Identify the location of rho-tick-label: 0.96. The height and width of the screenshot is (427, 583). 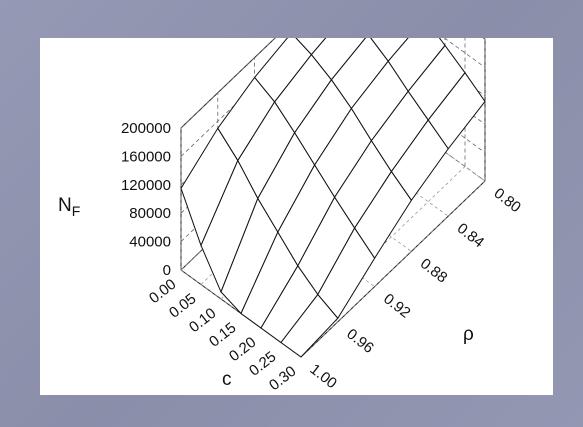
(359, 341).